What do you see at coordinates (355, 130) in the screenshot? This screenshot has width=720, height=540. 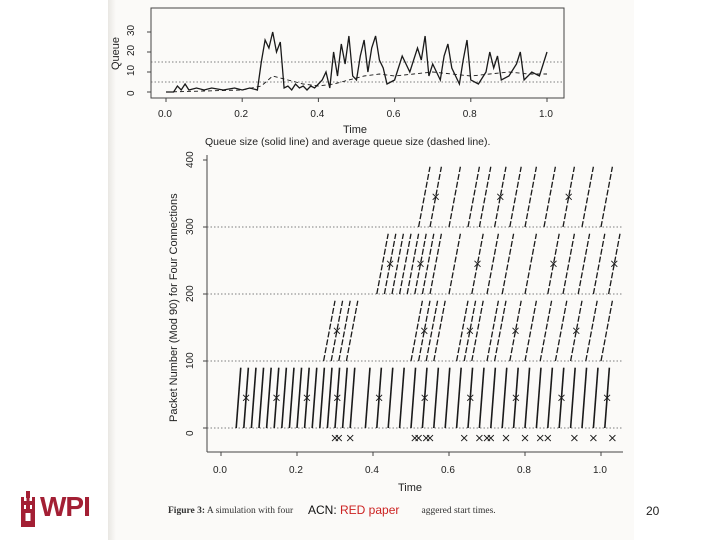 I see `queue-xlabel: Time` at bounding box center [355, 130].